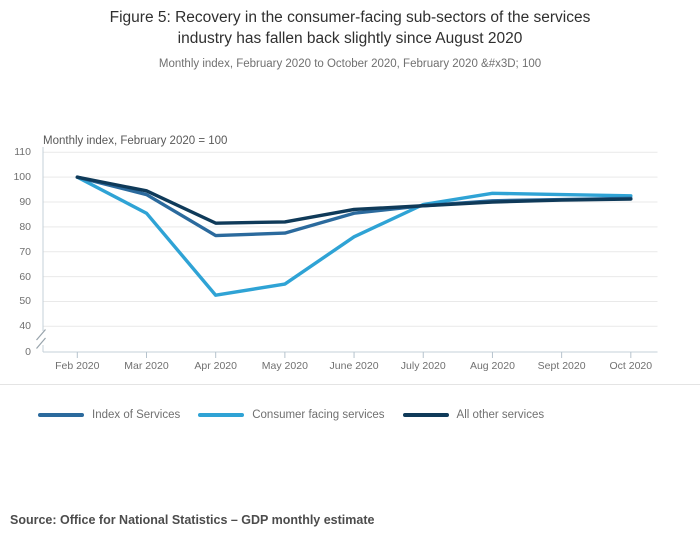 The width and height of the screenshot is (700, 549). What do you see at coordinates (25, 276) in the screenshot?
I see `y-tick-label-60: 60` at bounding box center [25, 276].